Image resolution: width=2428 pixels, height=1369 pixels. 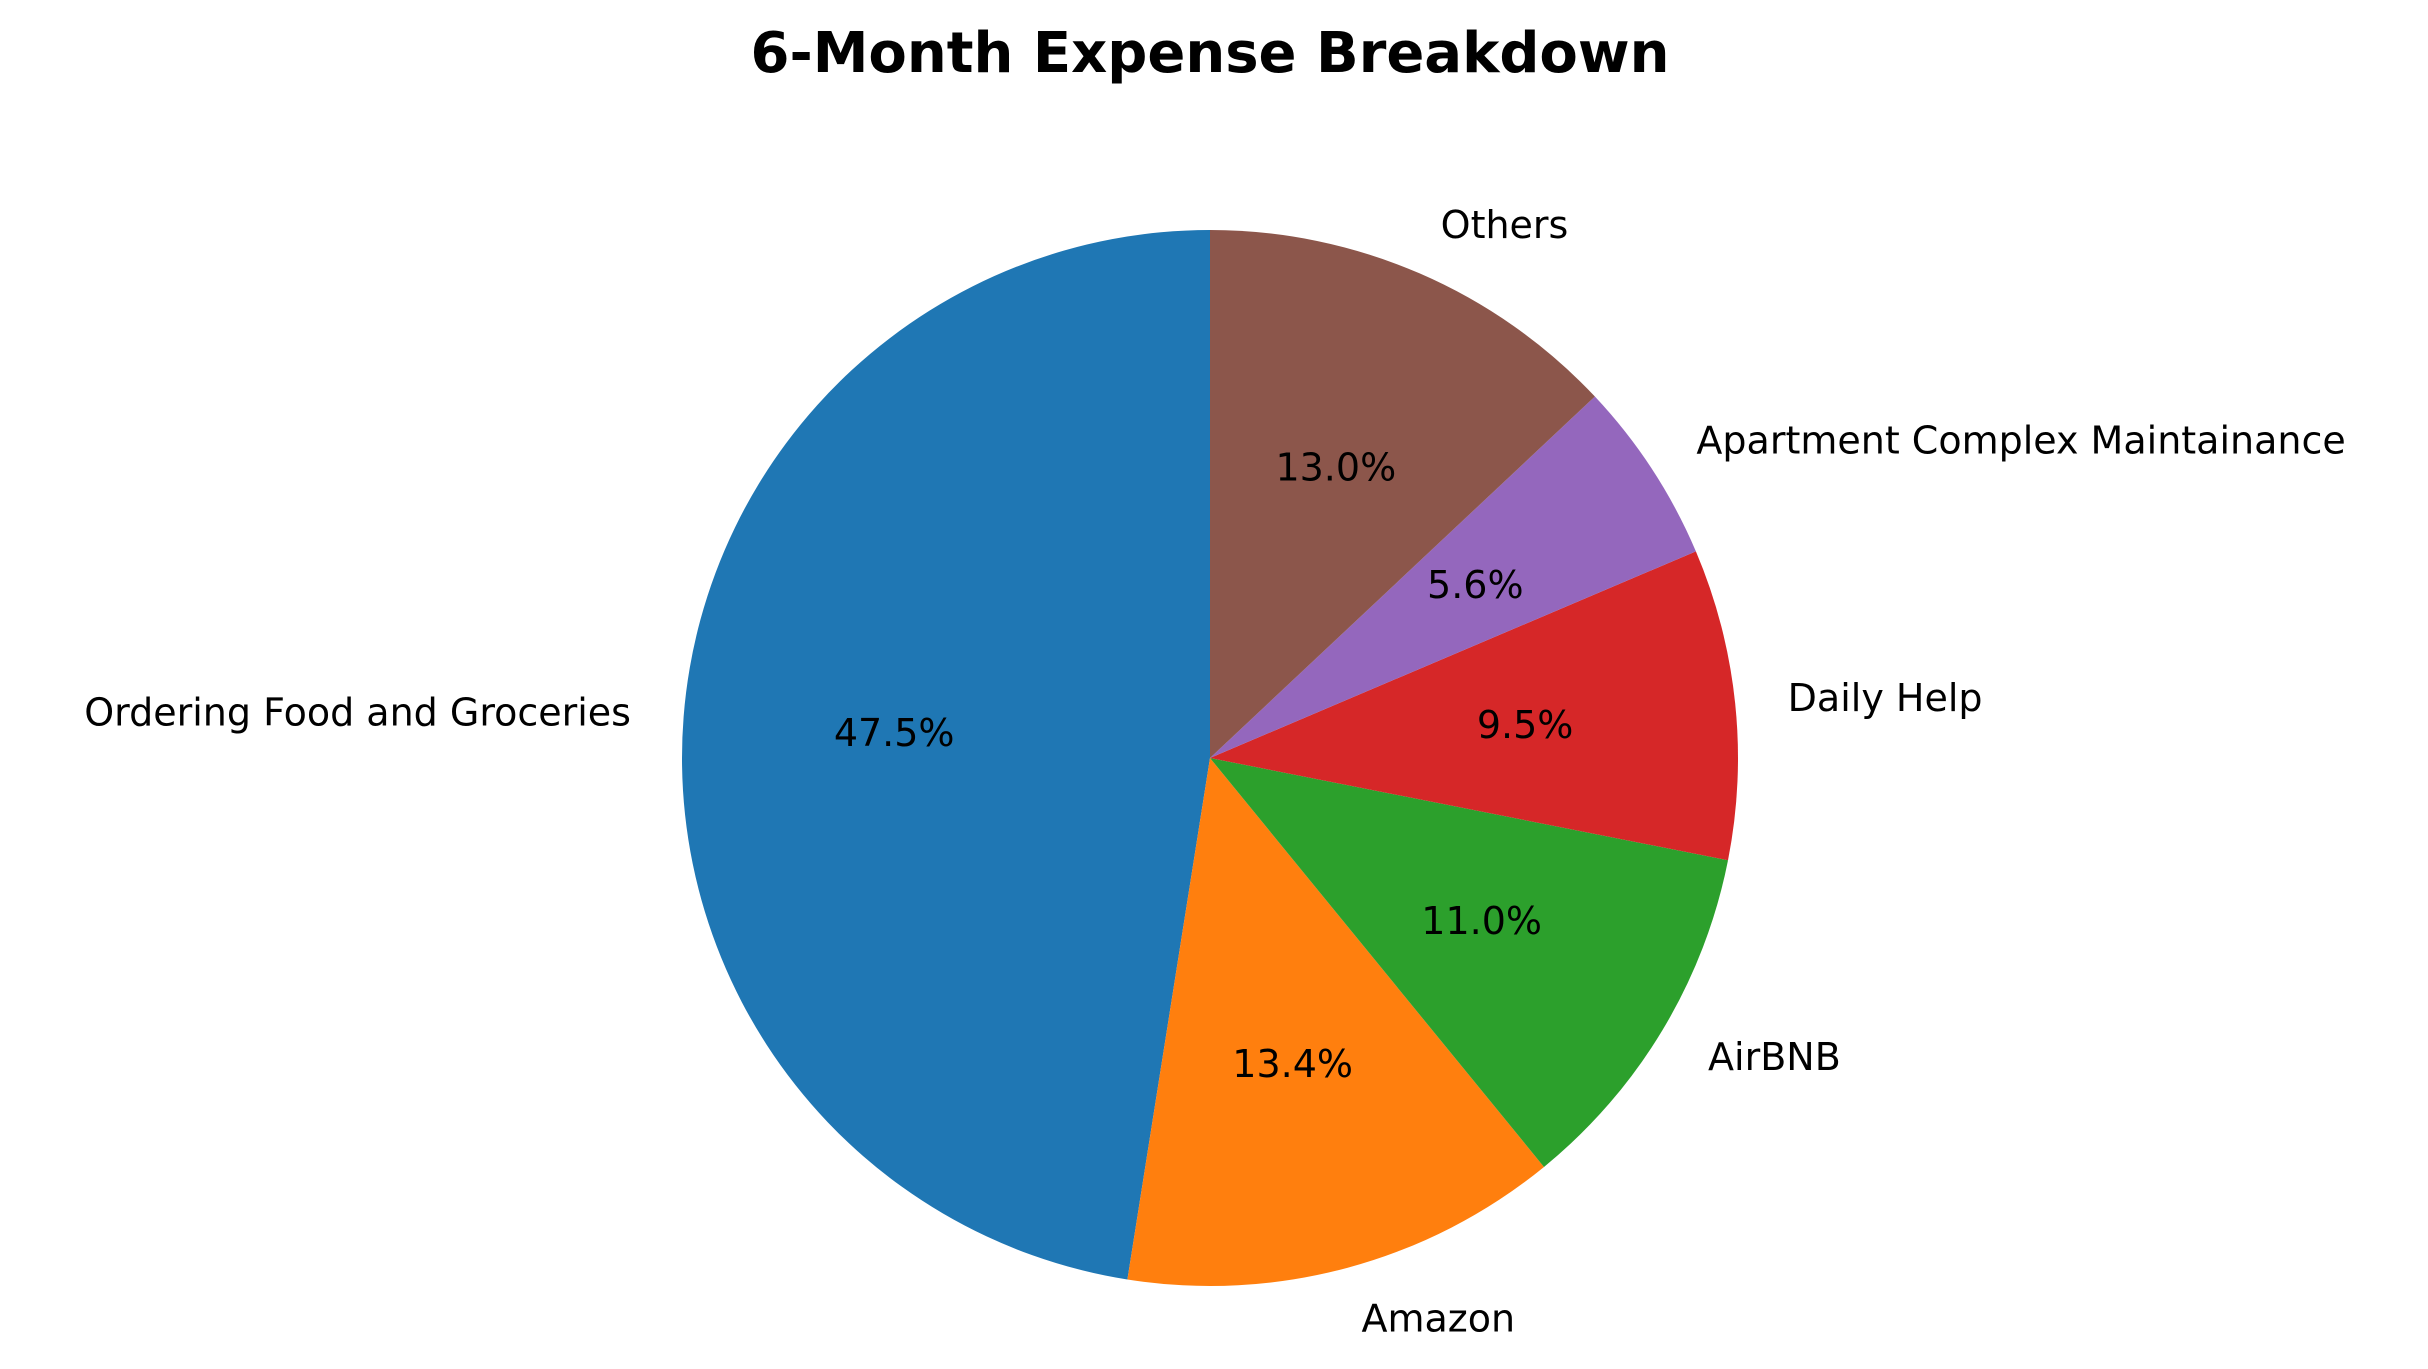 What do you see at coordinates (1481, 921) in the screenshot?
I see `pct-label-airbnb: 11.0%` at bounding box center [1481, 921].